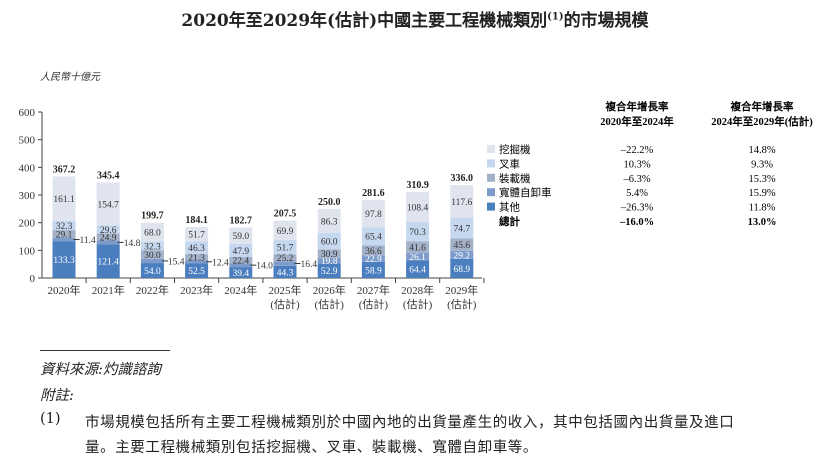 This screenshot has height=464, width=830. What do you see at coordinates (27, 141) in the screenshot?
I see `y-tick-label: 500` at bounding box center [27, 141].